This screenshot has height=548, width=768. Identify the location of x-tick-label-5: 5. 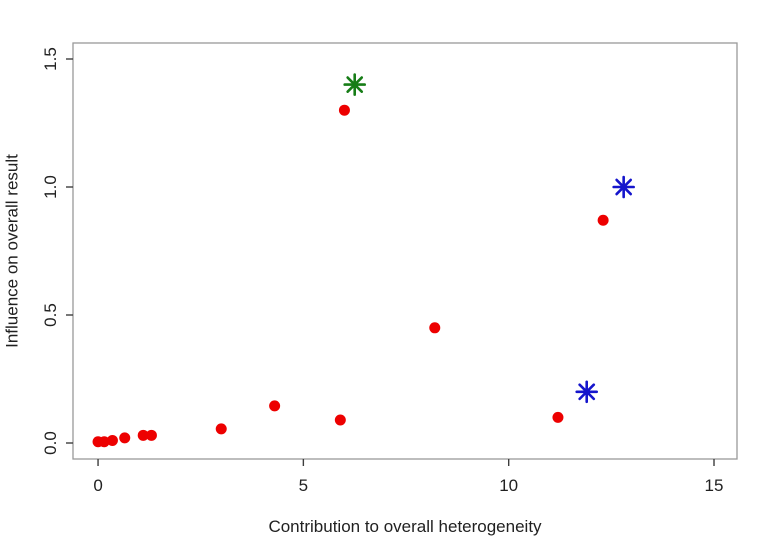
(303, 485).